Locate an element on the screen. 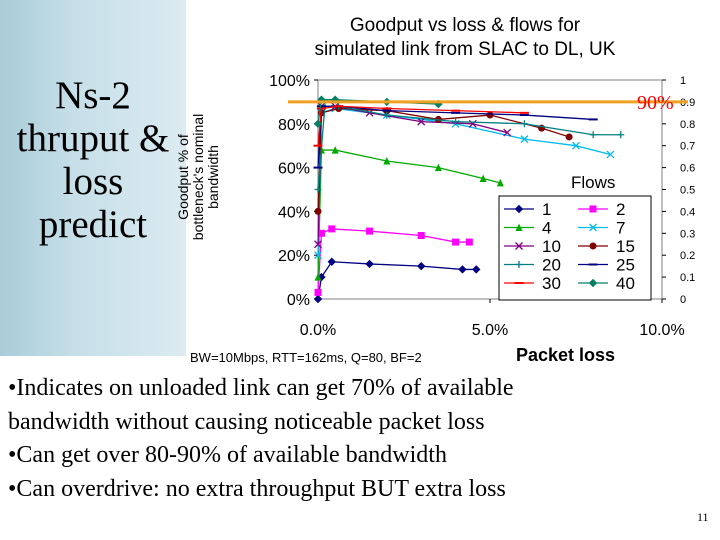 Image resolution: width=720 pixels, height=540 pixels. simulation-params: BW=10Mbps, RTT=162ms, Q=80, BF=2 is located at coordinates (306, 357).